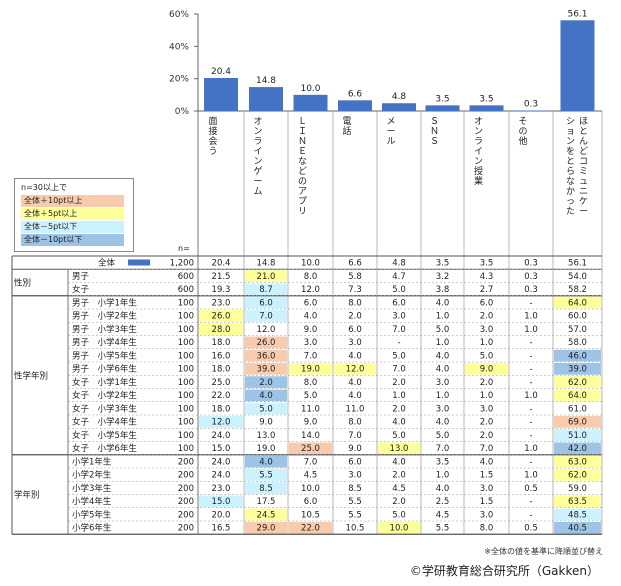 The height and width of the screenshot is (586, 621). I want to click on category-label-8: その他, so click(522, 131).